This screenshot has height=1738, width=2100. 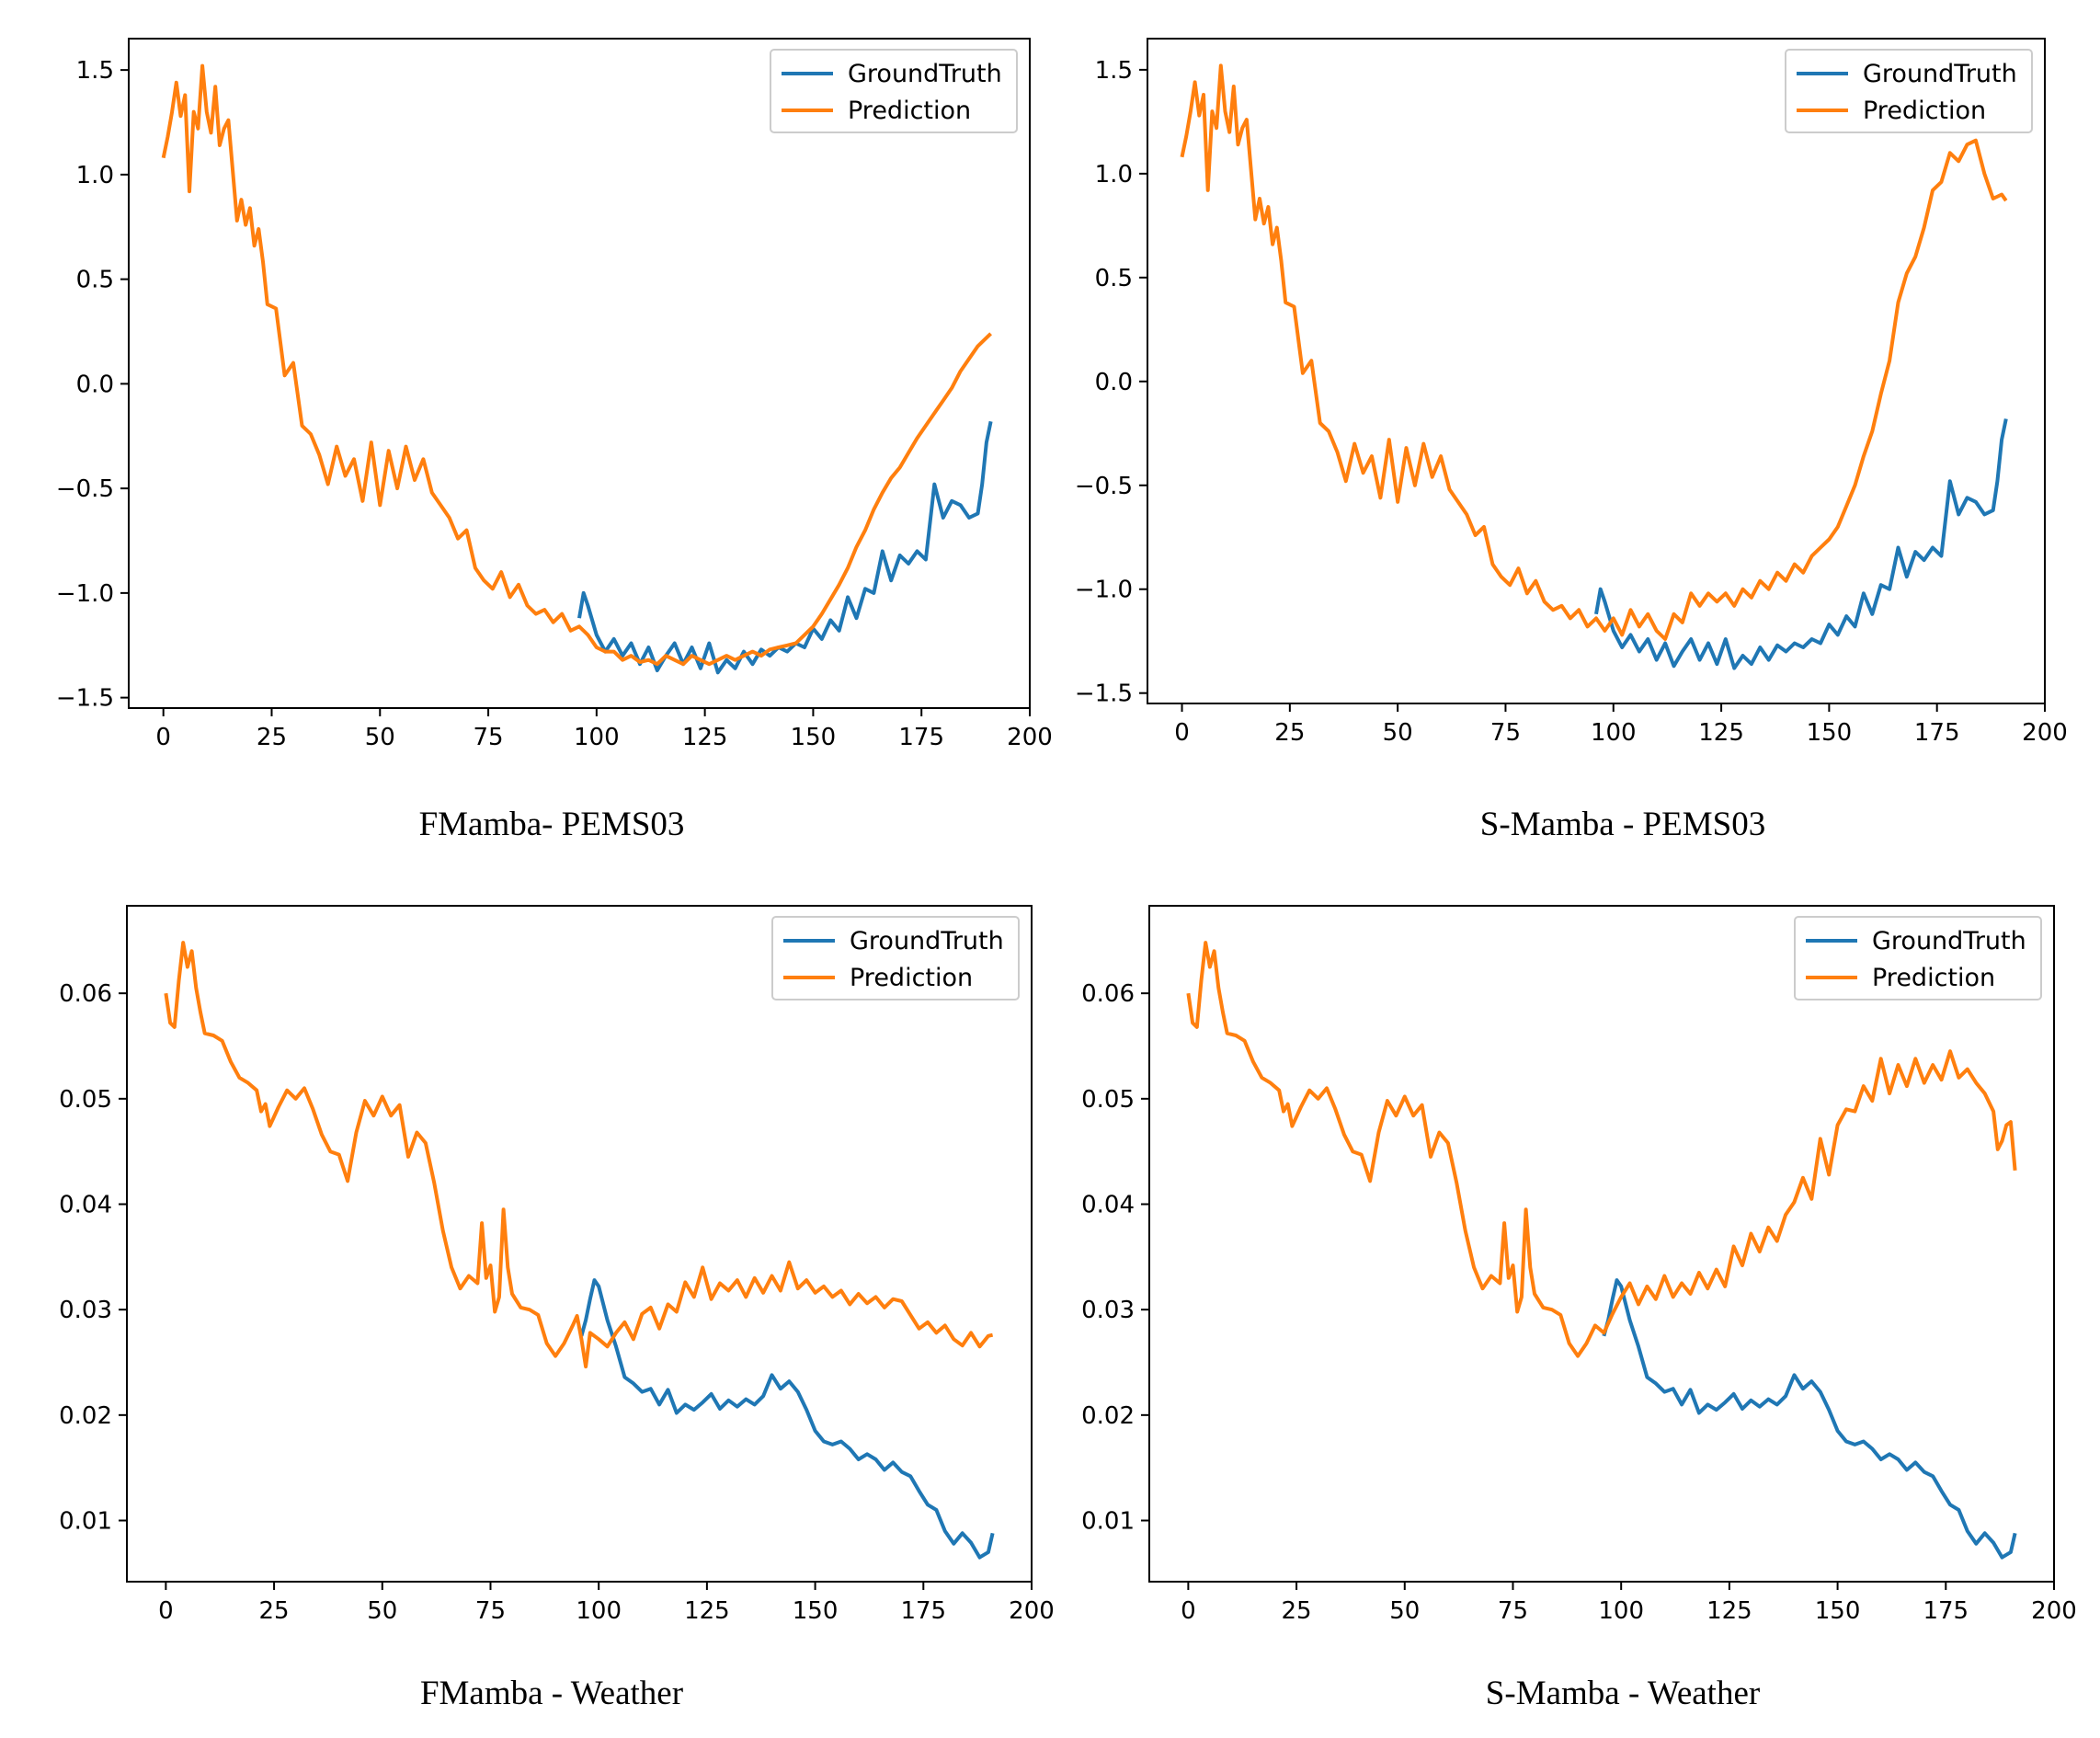 What do you see at coordinates (1623, 1693) in the screenshot?
I see `caption-smamba-weather: S-Mamba - Weather` at bounding box center [1623, 1693].